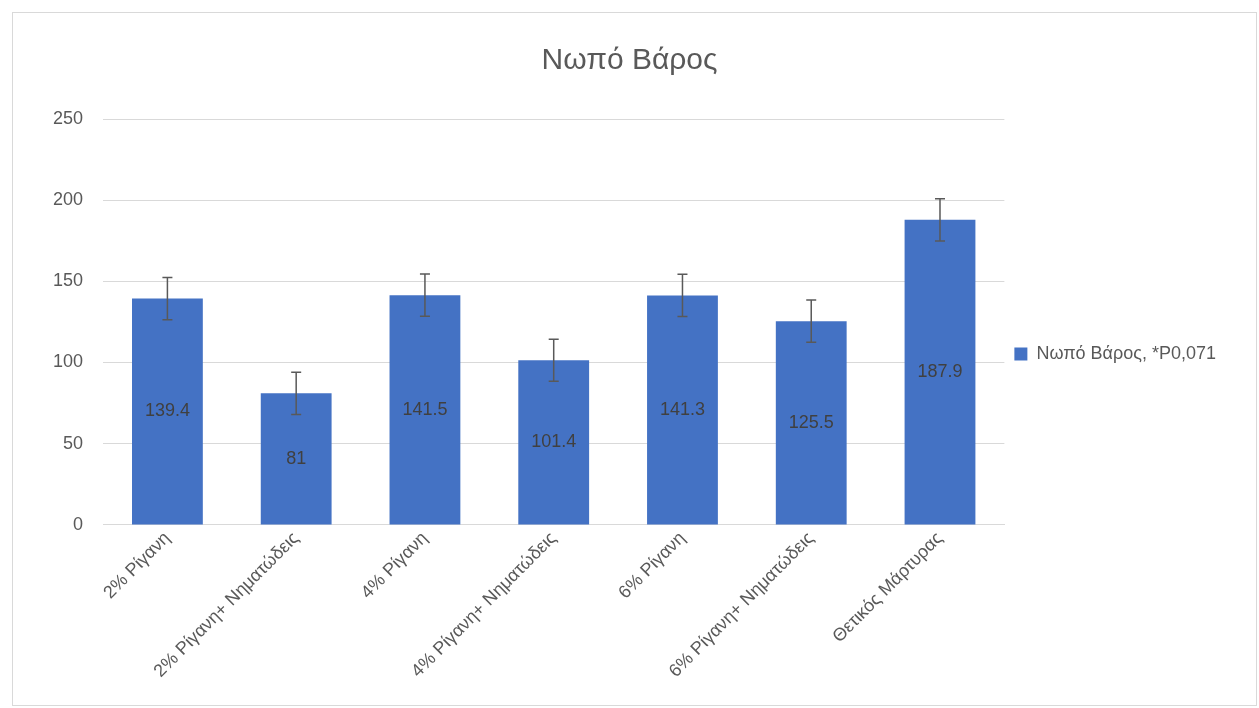 Image resolution: width=1259 pixels, height=708 pixels. Describe the element at coordinates (1126, 352) in the screenshot. I see `legend-label: Νωπό Βάρος, *P0,071` at that location.